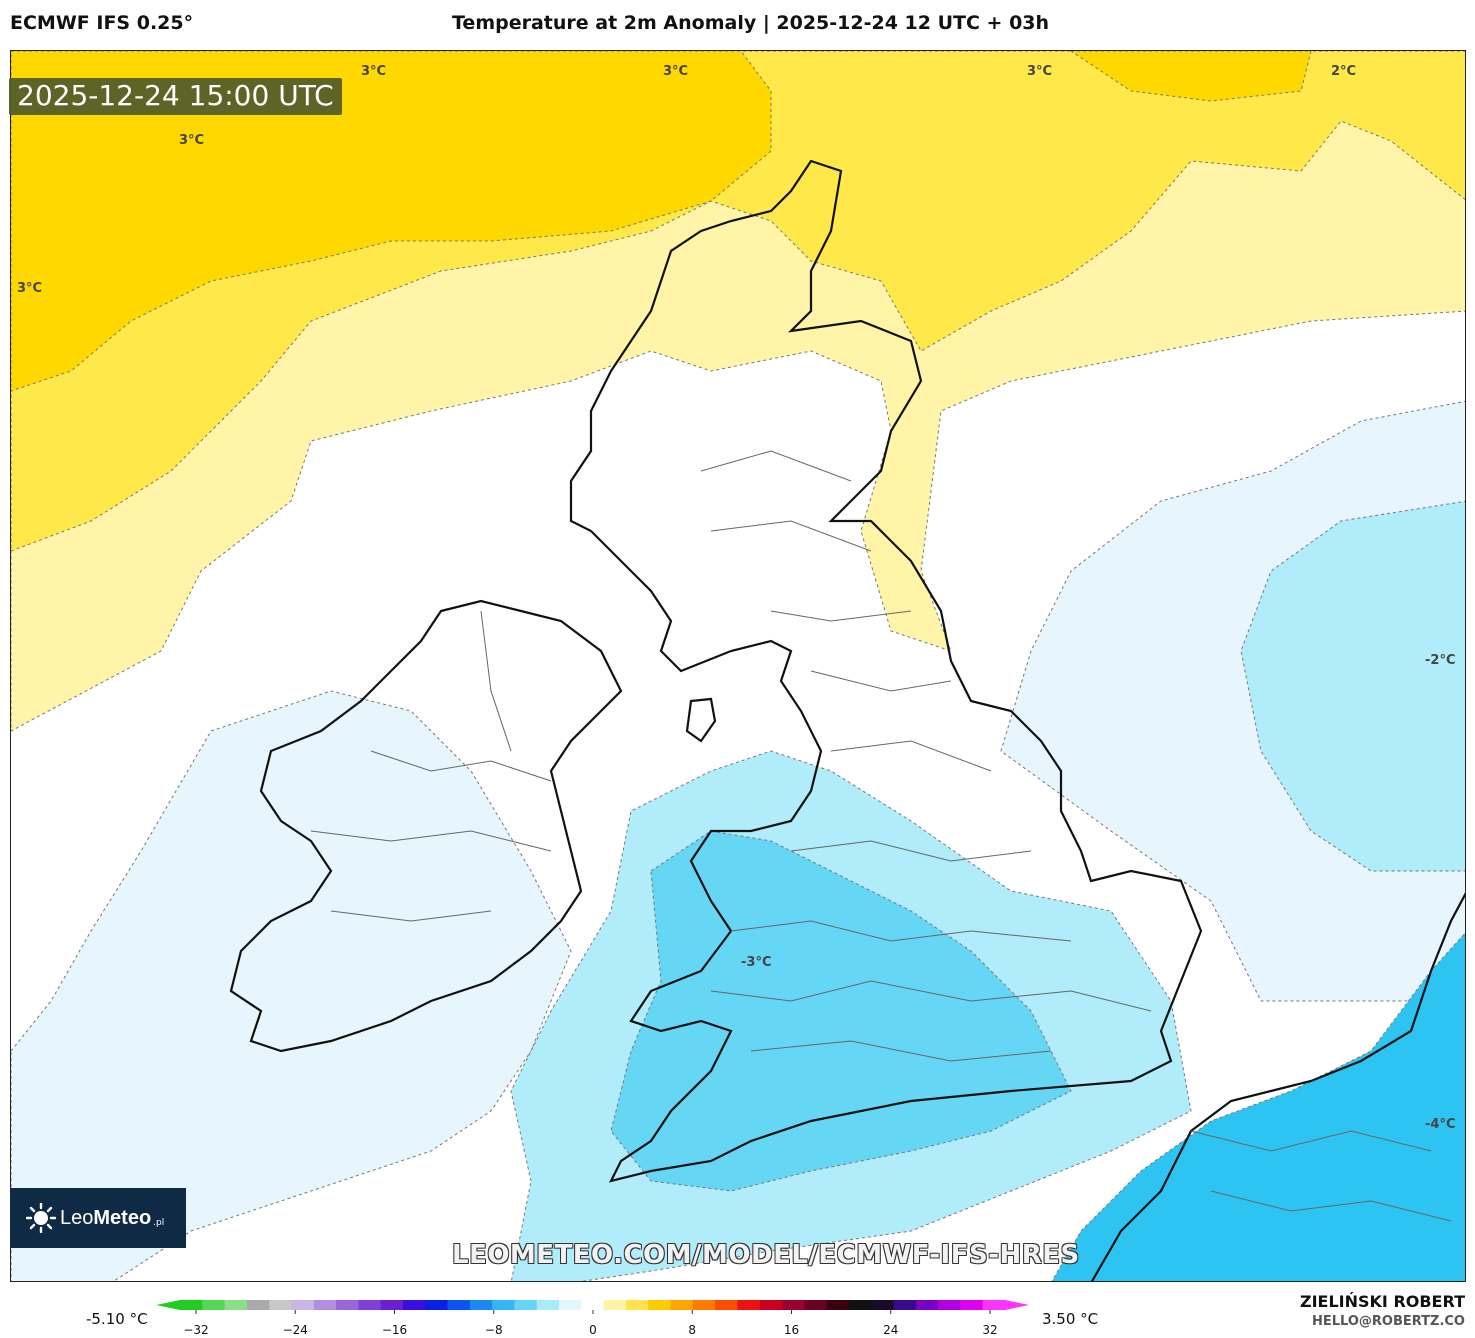  I want to click on colorbar-arrow-low, so click(168, 1305).